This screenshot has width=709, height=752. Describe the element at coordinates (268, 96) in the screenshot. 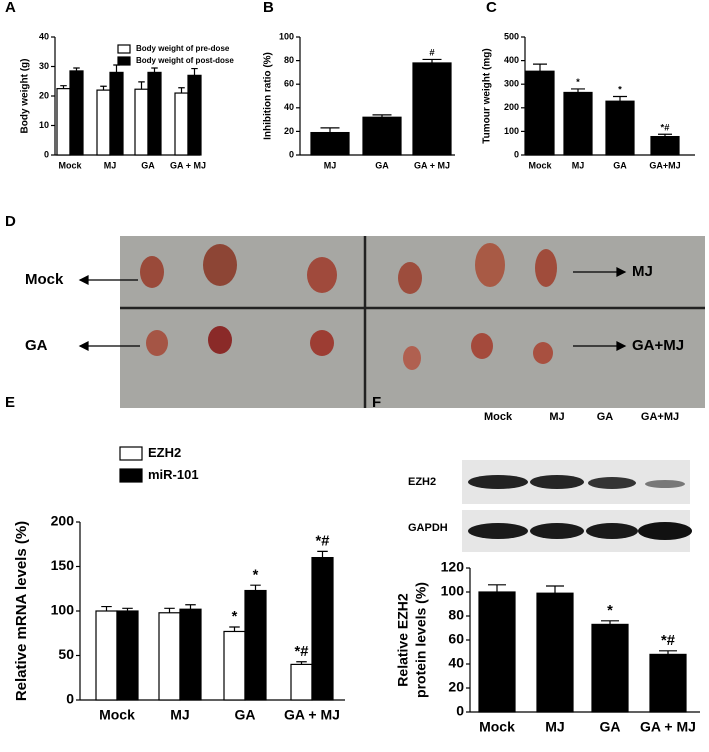

I see `y-axis-label: Inhibition ratio (%)` at that location.